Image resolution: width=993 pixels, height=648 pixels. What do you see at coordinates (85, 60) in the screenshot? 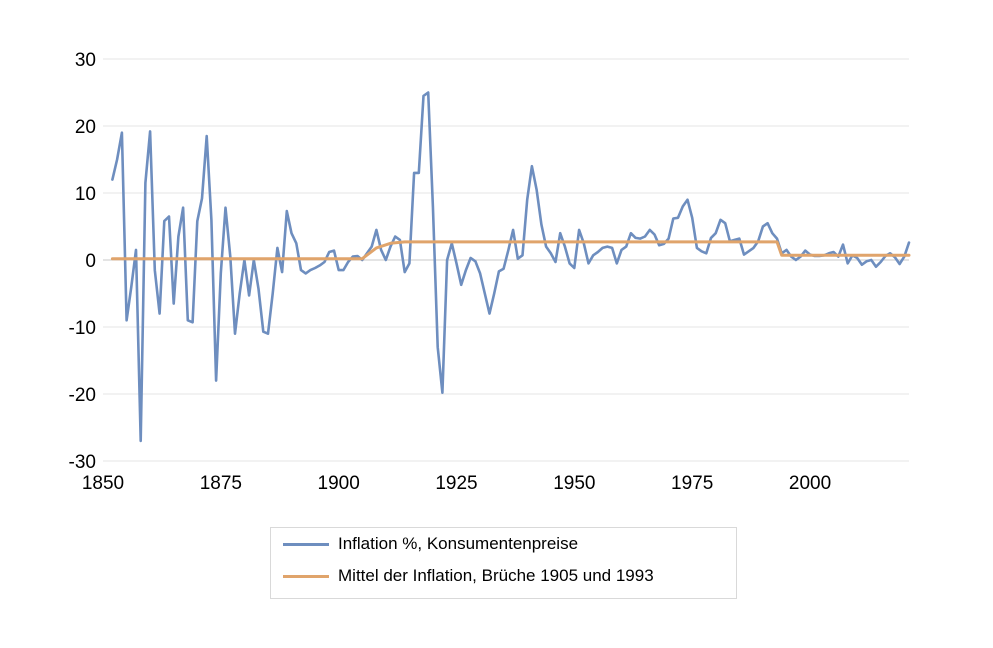
I see `y-tick-label: 30` at bounding box center [85, 60].